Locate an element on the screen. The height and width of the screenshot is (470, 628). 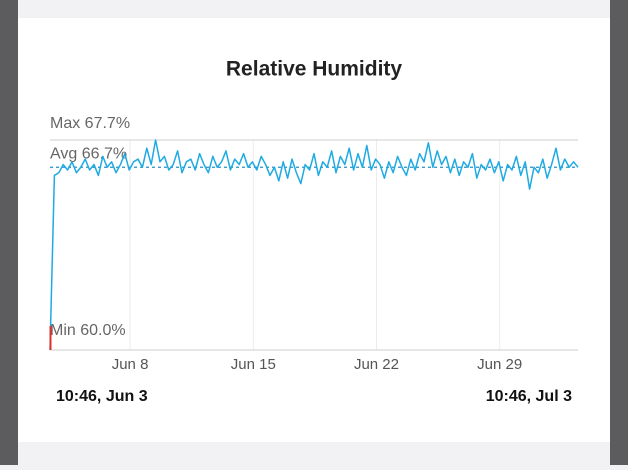
left-edge is located at coordinates (9, 232).